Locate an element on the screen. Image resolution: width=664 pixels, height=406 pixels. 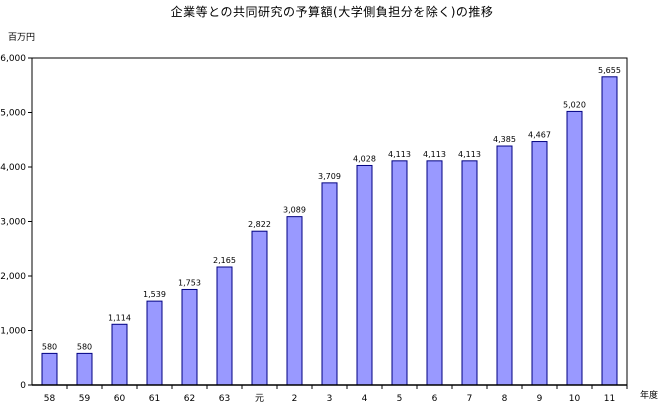
bar-value-label: 1,539 is located at coordinates (154, 294).